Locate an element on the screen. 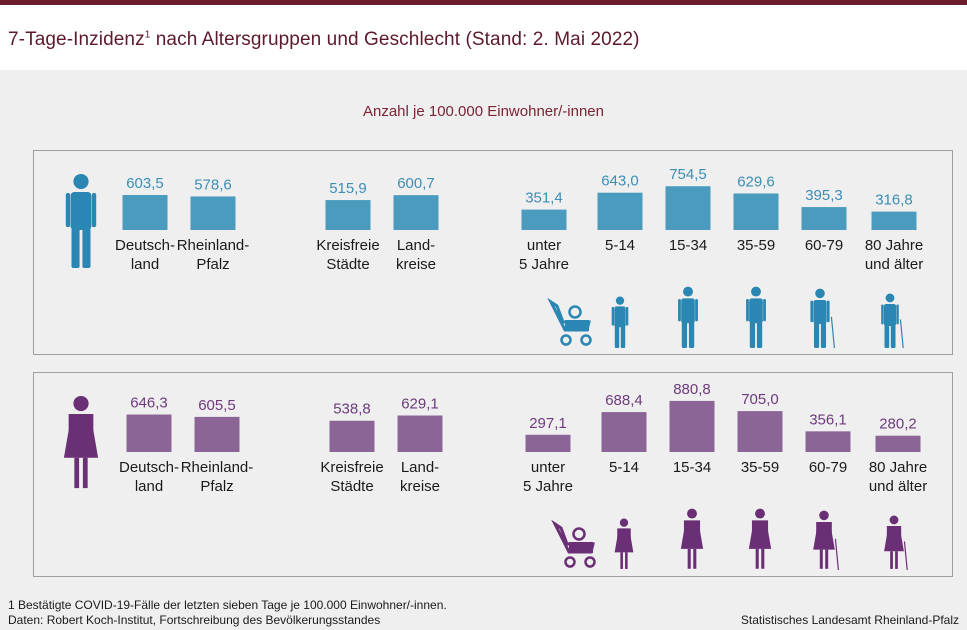  chart-subtitle: Anzahl je 100.000 Einwohner/-innen is located at coordinates (483, 111).